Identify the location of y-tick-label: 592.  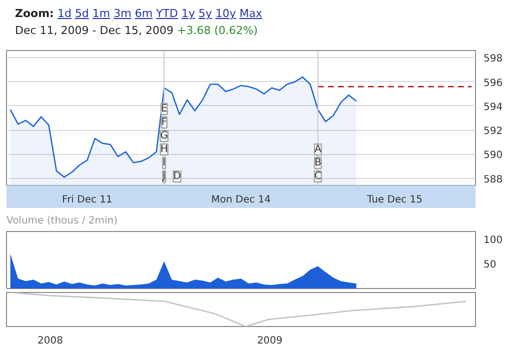
(493, 132).